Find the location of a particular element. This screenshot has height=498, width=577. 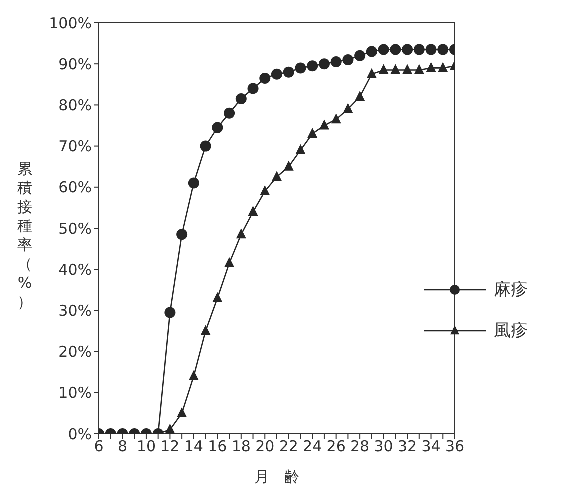

x-tick-label: 18 is located at coordinates (241, 447).